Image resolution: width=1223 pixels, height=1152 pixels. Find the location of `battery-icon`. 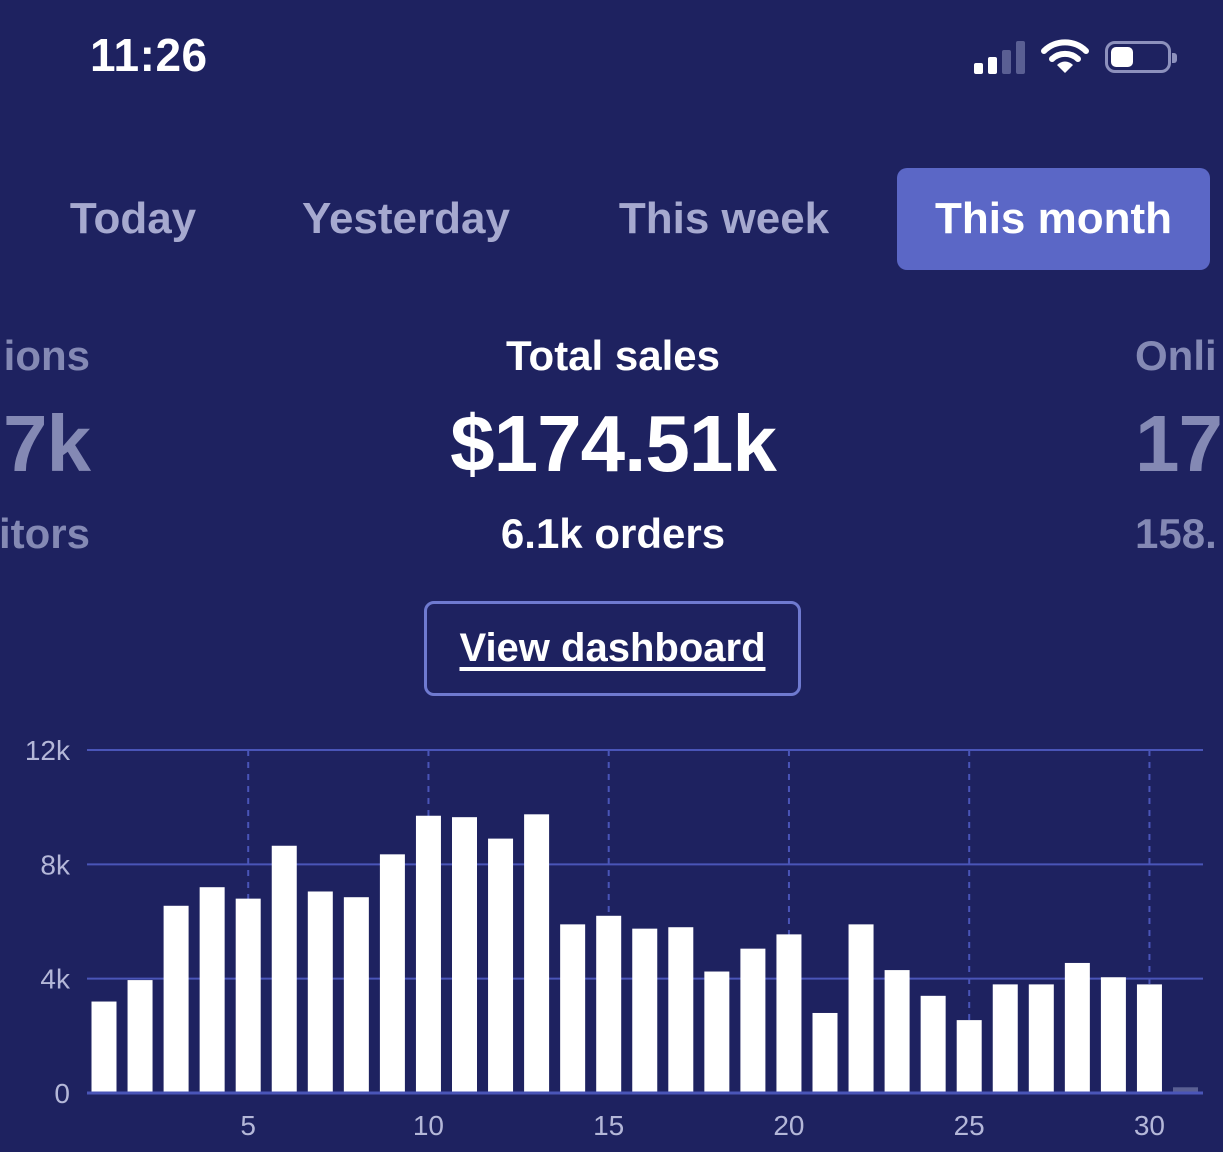

battery-icon is located at coordinates (1141, 57).